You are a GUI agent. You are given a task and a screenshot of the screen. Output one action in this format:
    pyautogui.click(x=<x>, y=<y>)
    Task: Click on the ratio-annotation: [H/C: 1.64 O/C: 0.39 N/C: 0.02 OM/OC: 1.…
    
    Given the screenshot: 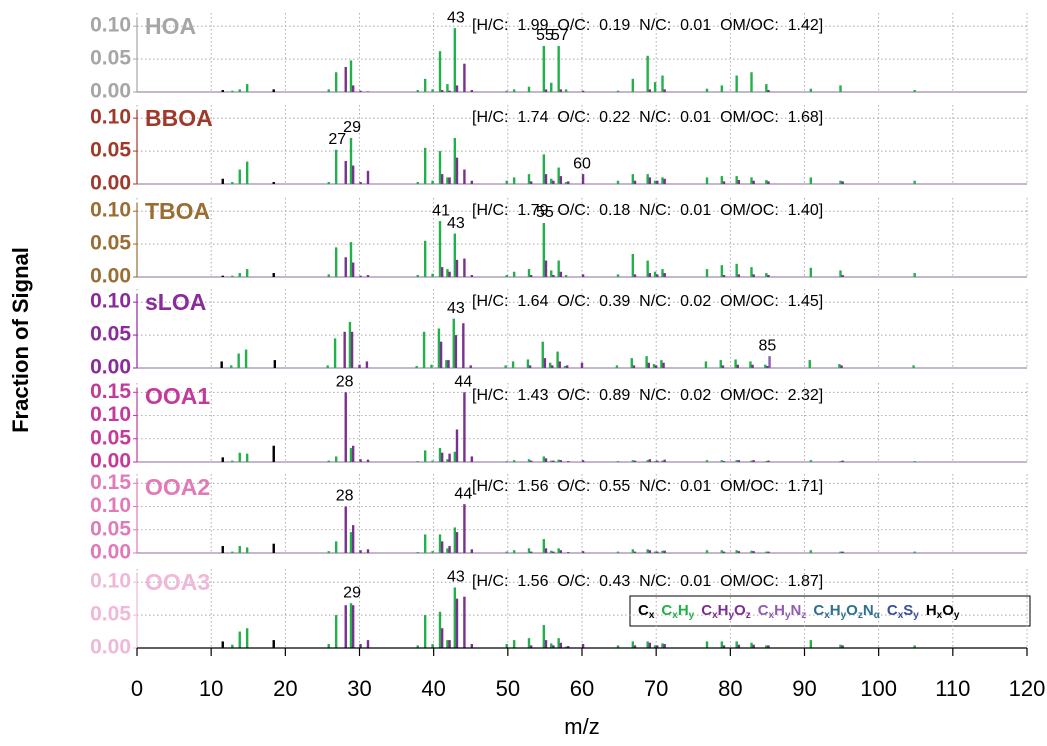 What is the action you would take?
    pyautogui.click(x=647, y=301)
    